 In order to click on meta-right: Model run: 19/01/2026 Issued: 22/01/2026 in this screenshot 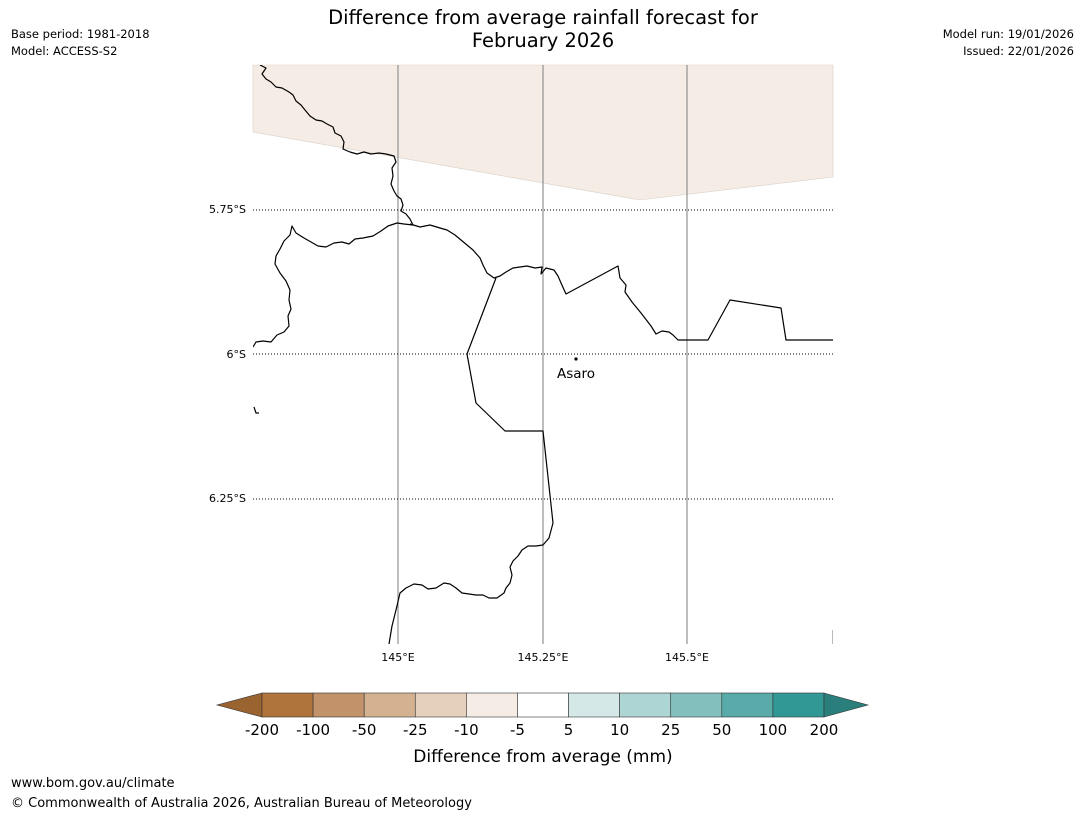, I will do `click(1008, 43)`.